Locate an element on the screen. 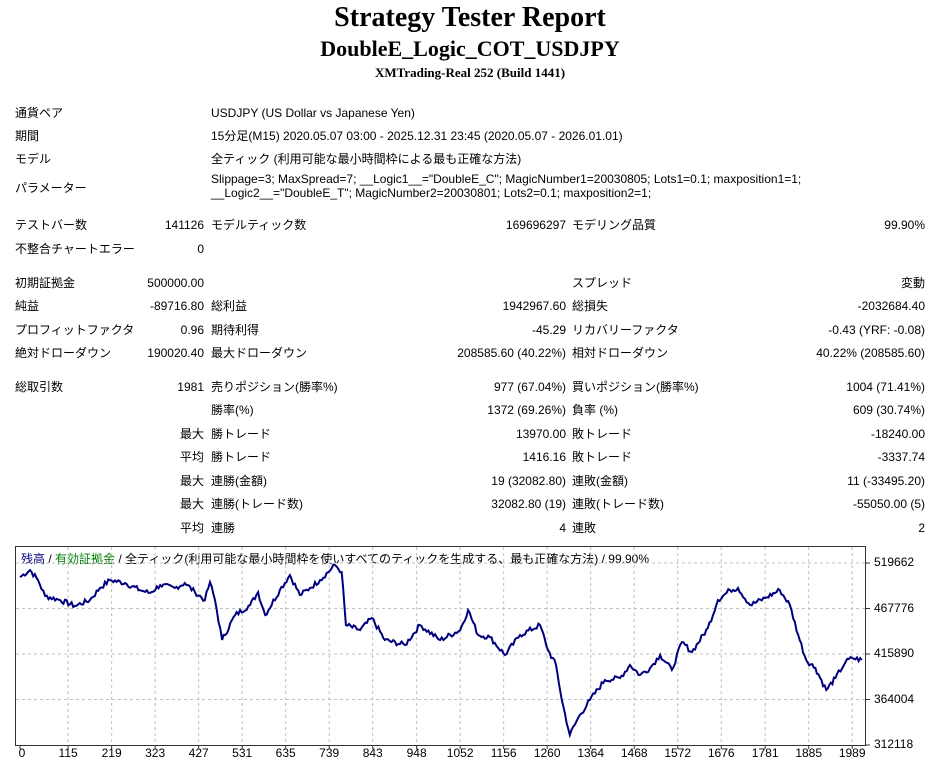 The image size is (940, 769). x-tick-label: 1260 is located at coordinates (547, 753).